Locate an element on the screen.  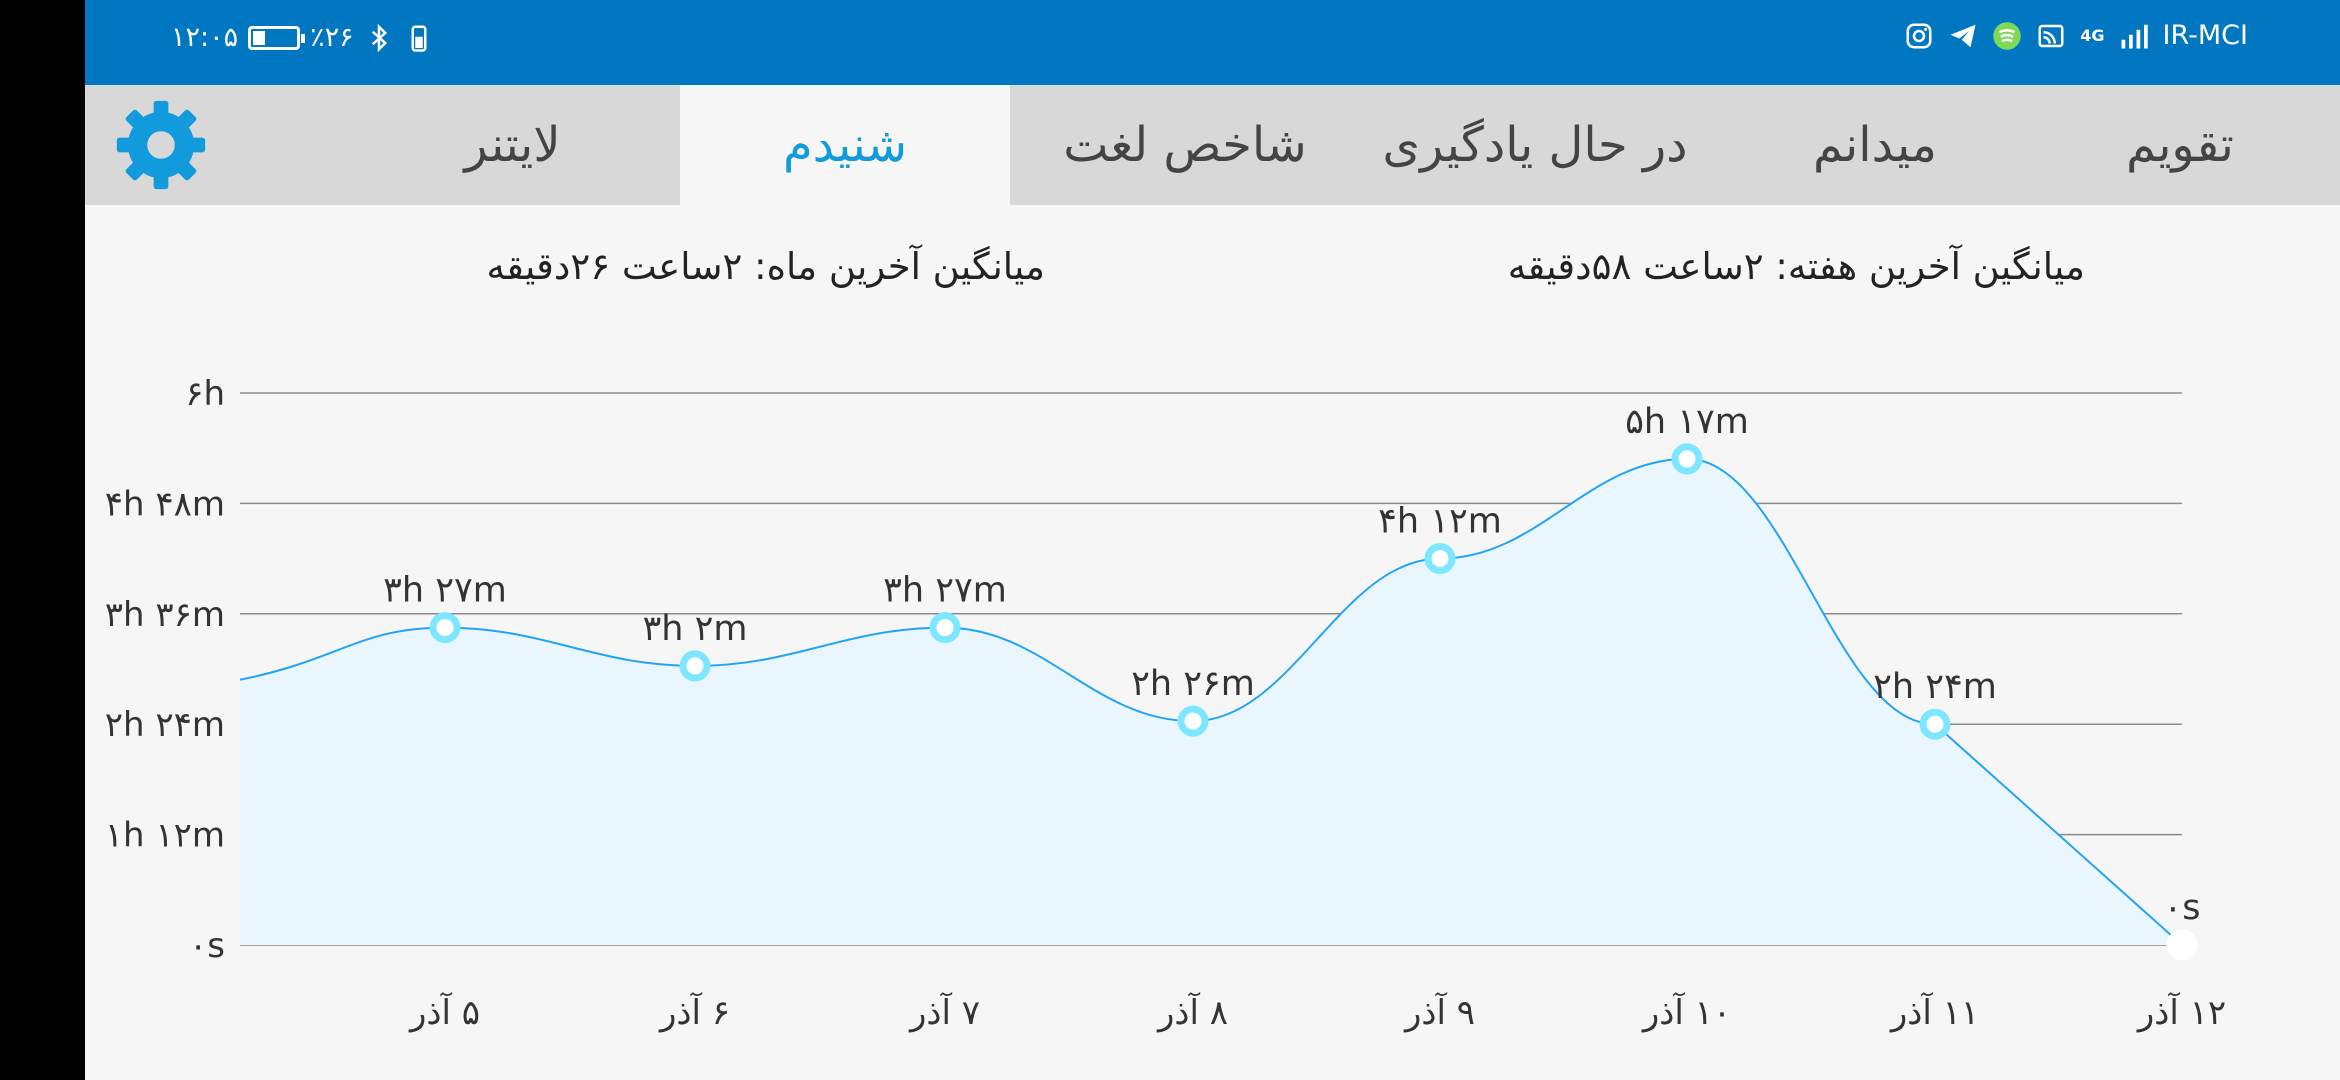
tab-calendar: تقویم is located at coordinates (2180, 145).